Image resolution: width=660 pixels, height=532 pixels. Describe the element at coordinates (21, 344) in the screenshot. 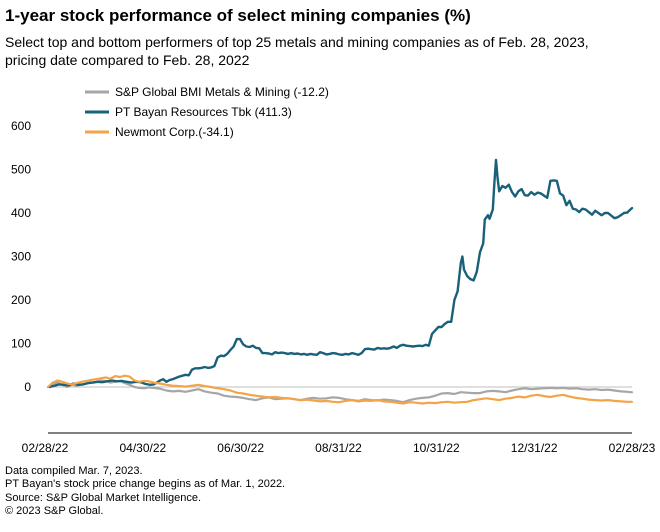

I see `y-tick-label: 100` at that location.